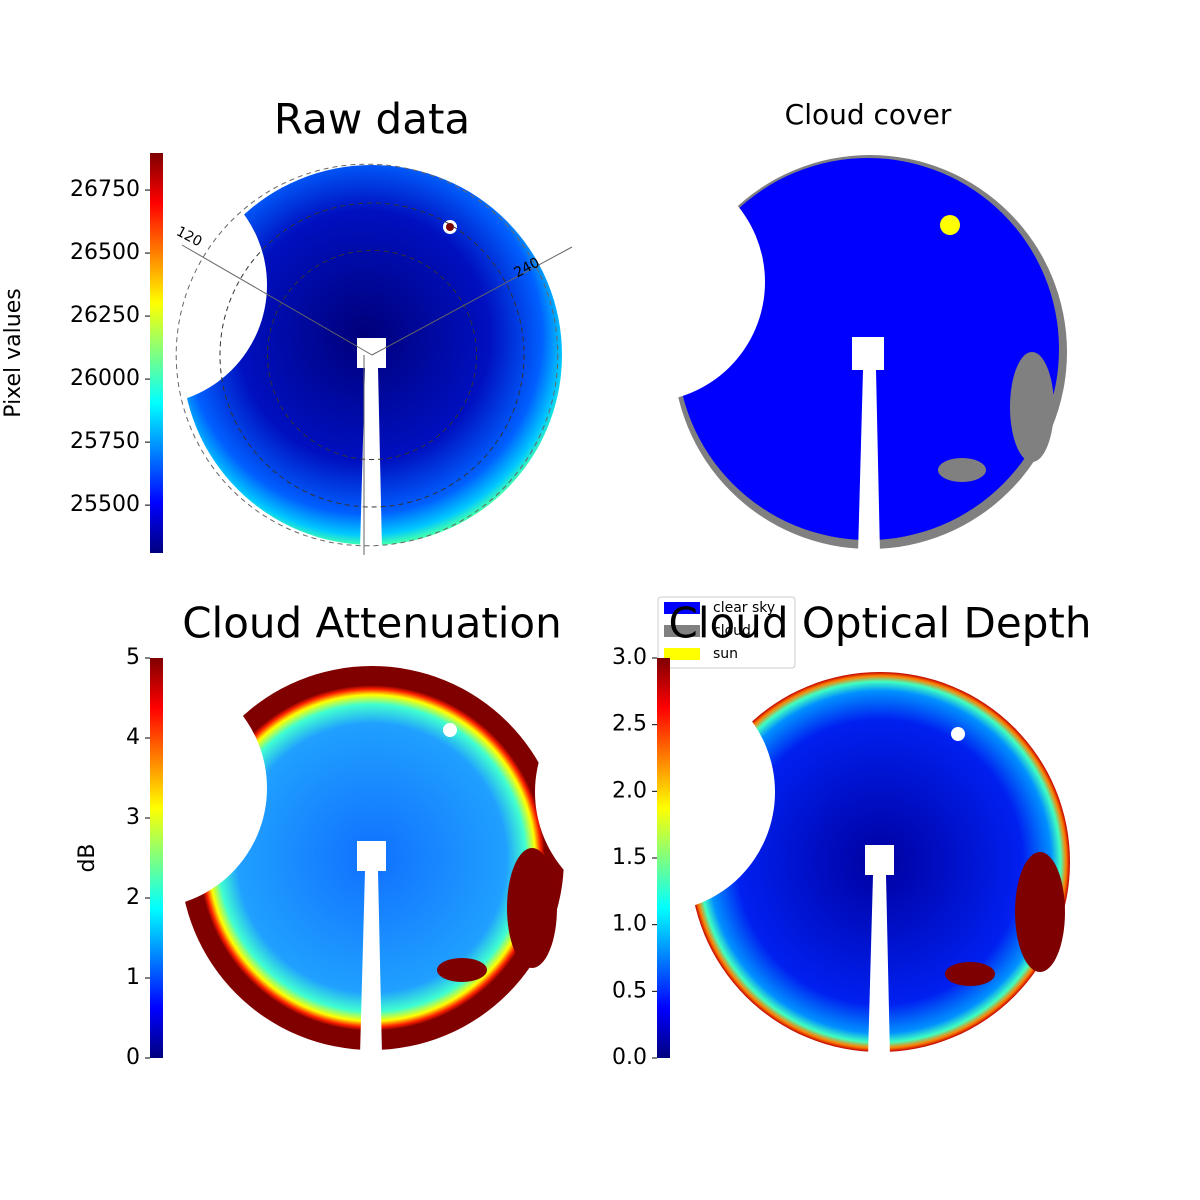 This screenshot has height=1200, width=1200. Describe the element at coordinates (629, 857) in the screenshot. I see `colorbar-tick-label: 1.5` at that location.